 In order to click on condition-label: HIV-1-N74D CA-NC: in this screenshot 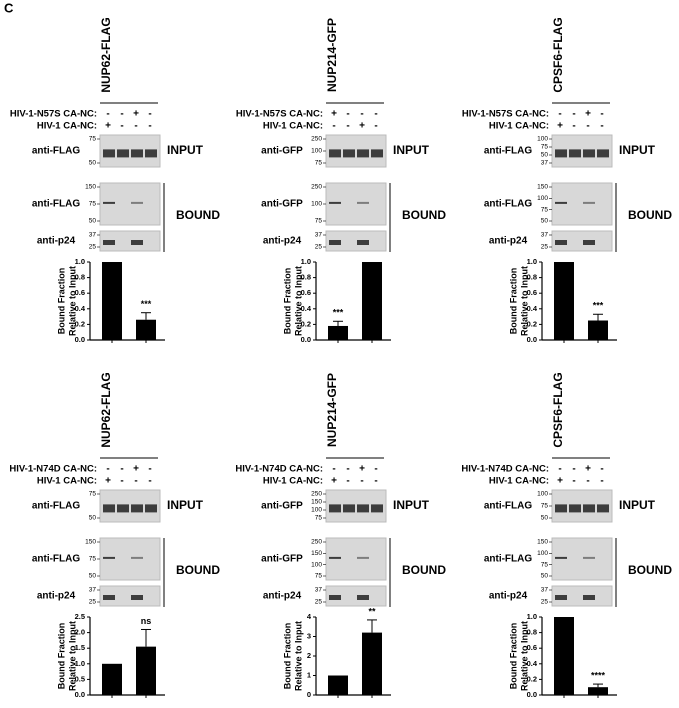, I will do `click(53, 469)`.